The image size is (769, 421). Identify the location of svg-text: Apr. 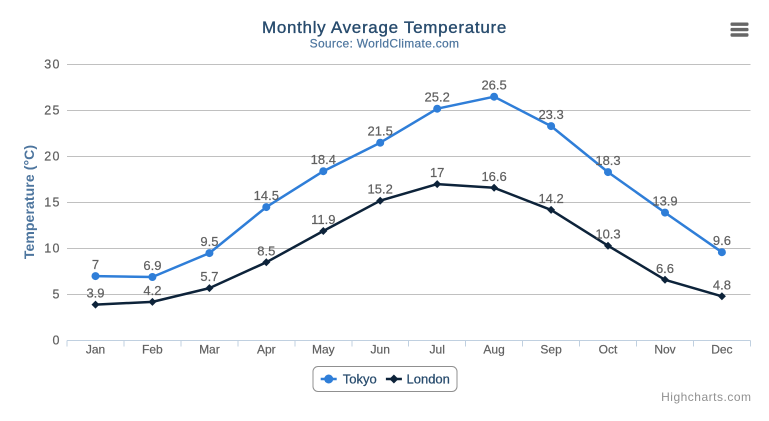
(266, 350).